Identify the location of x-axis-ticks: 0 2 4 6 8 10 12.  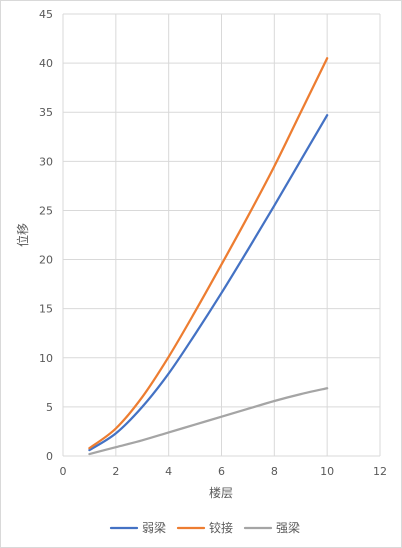
(224, 471).